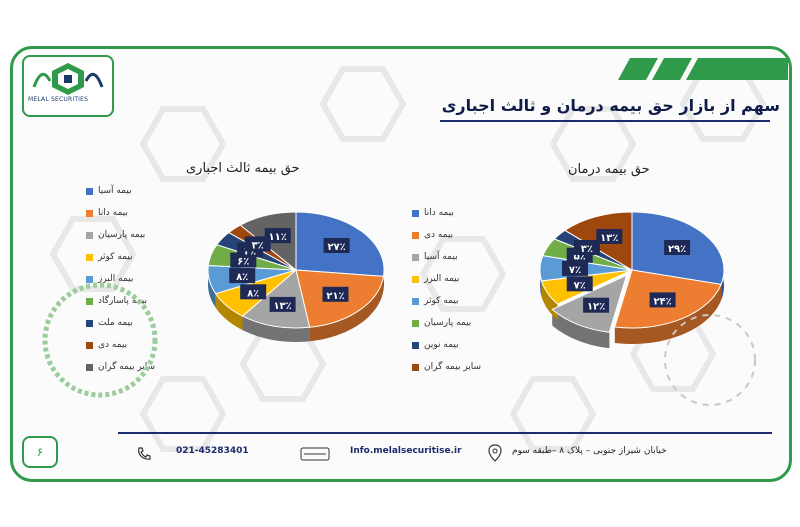  What do you see at coordinates (441, 257) in the screenshot?
I see `right-legend-label: بیمه آسیا` at bounding box center [441, 257].